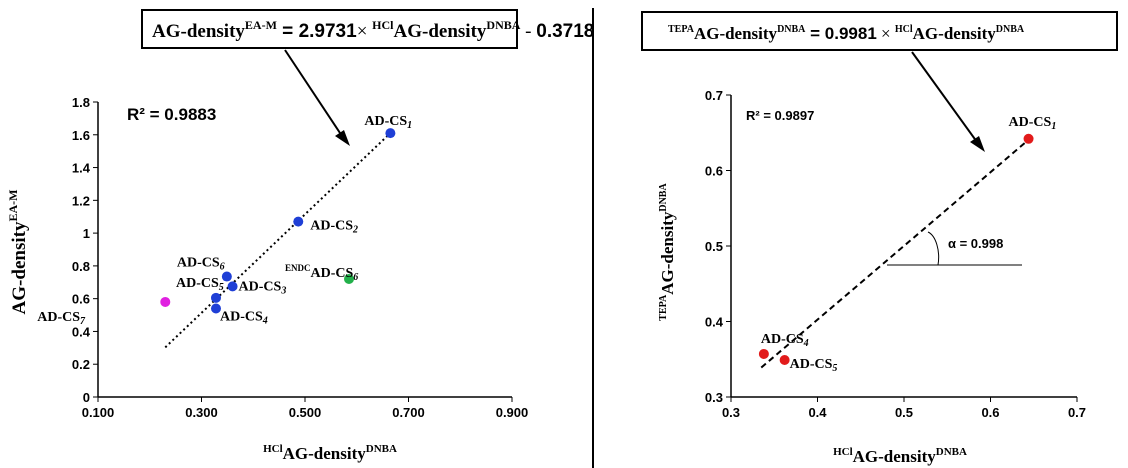 The width and height of the screenshot is (1128, 468). Describe the element at coordinates (667, 252) in the screenshot. I see `y-axis-title-right: TEPAAG-densityDNBA` at that location.